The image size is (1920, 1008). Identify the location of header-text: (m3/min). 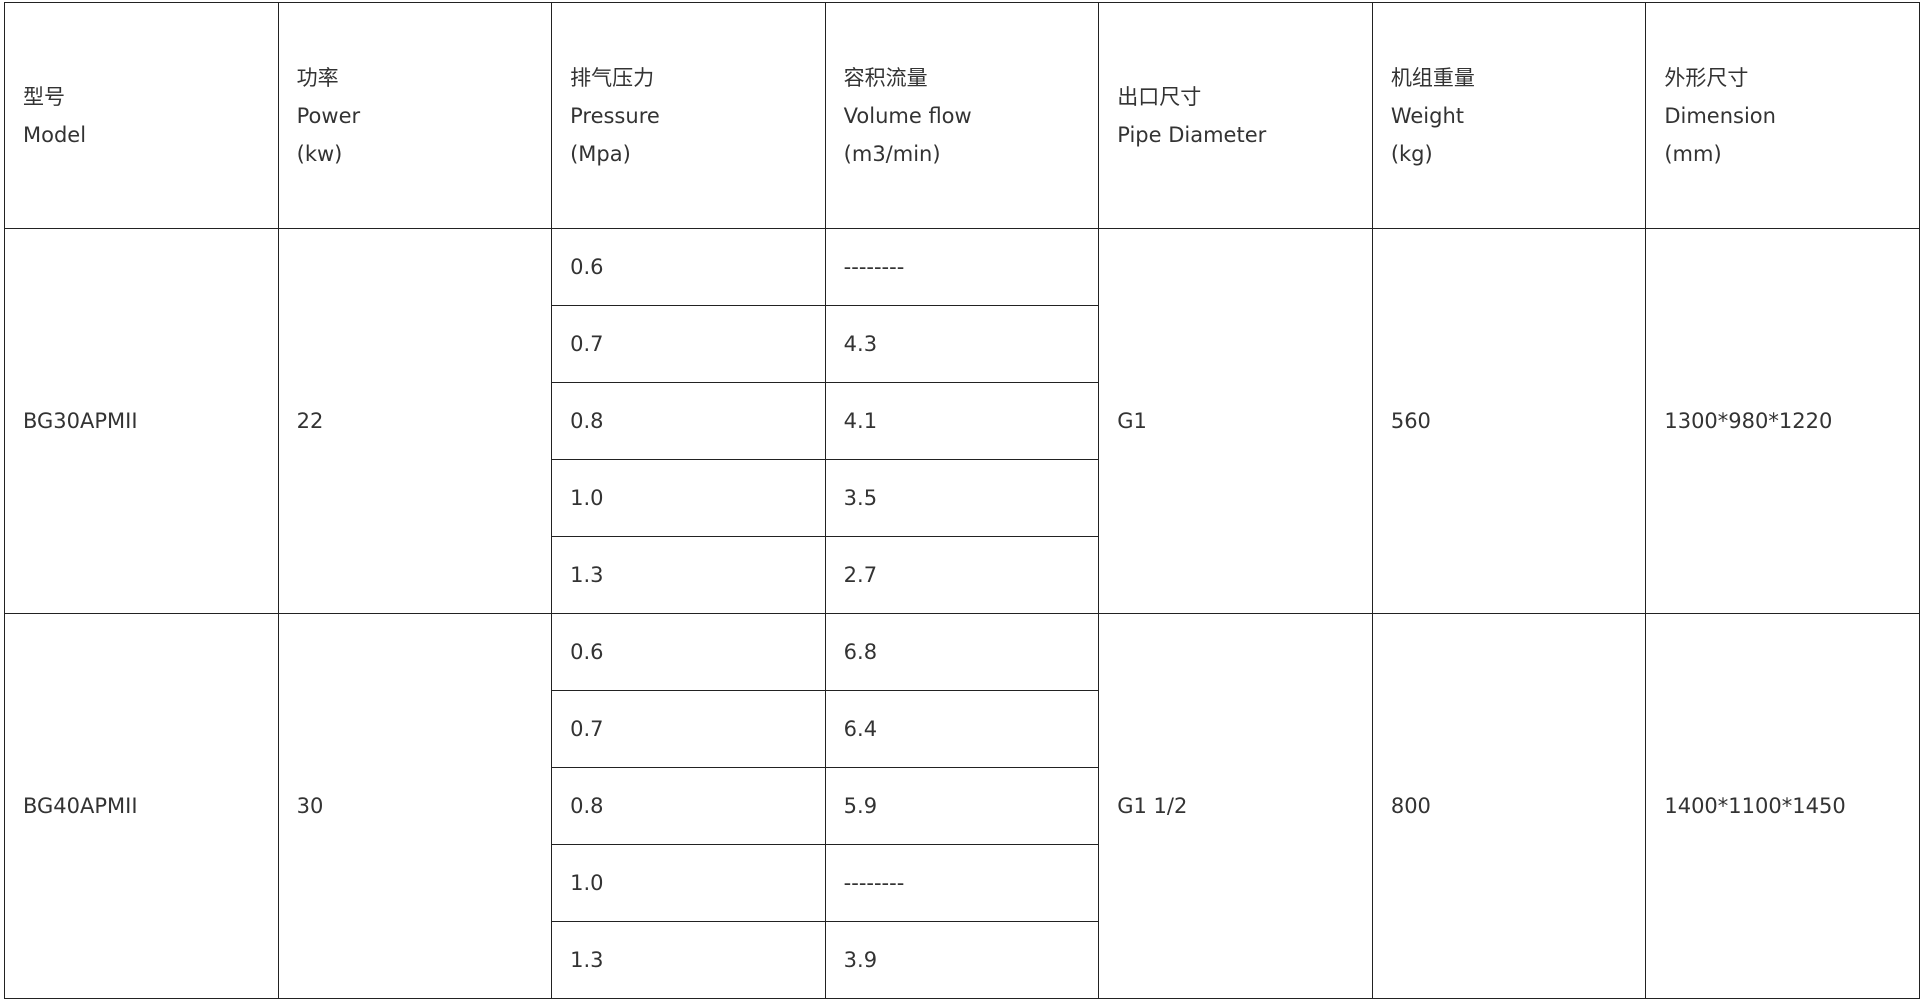
(892, 153).